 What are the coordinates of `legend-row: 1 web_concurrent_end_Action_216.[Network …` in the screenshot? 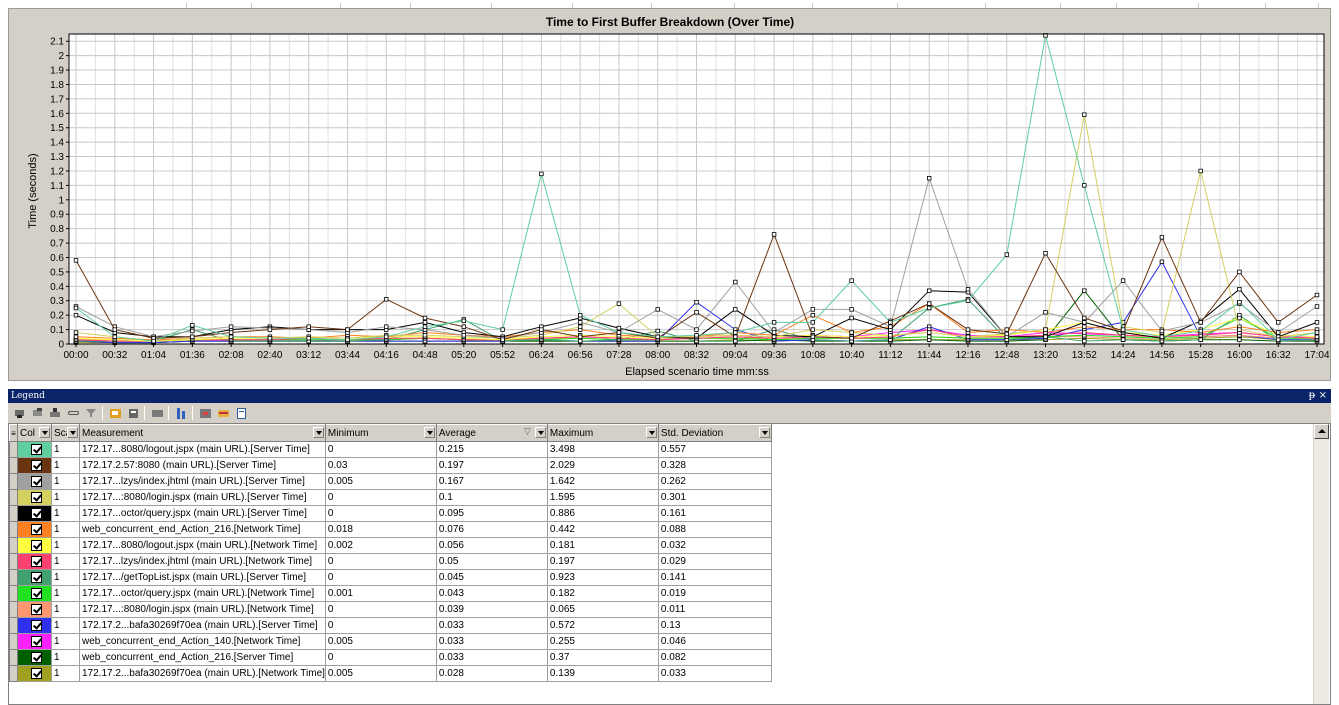 It's located at (390, 529).